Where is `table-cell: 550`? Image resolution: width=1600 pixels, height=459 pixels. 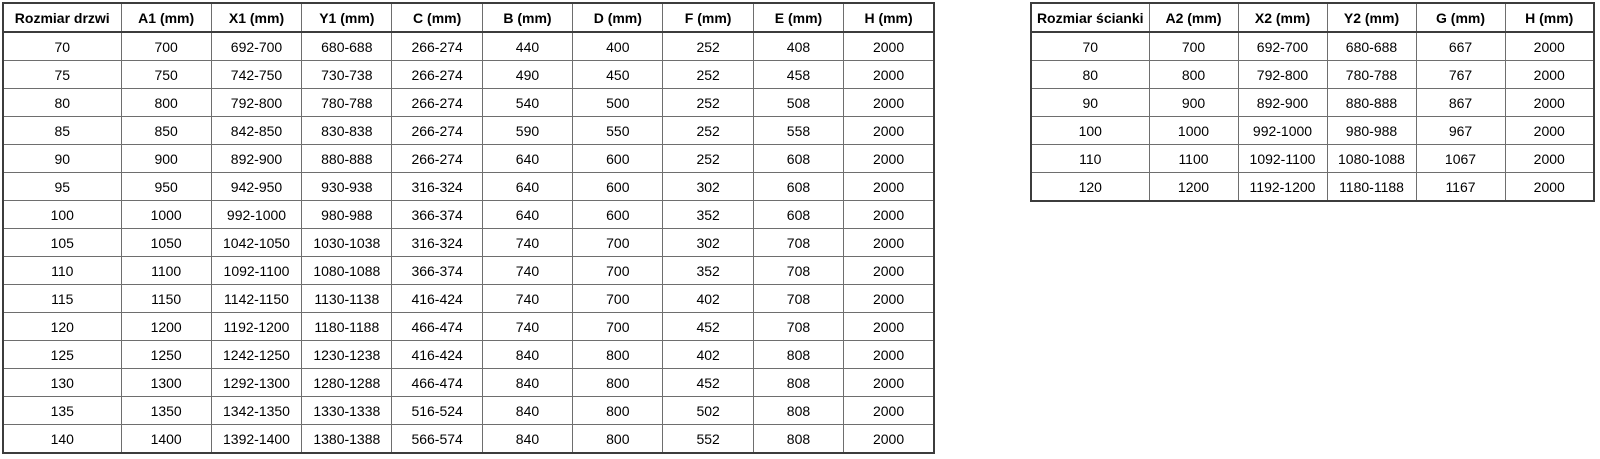
table-cell: 550 is located at coordinates (618, 130).